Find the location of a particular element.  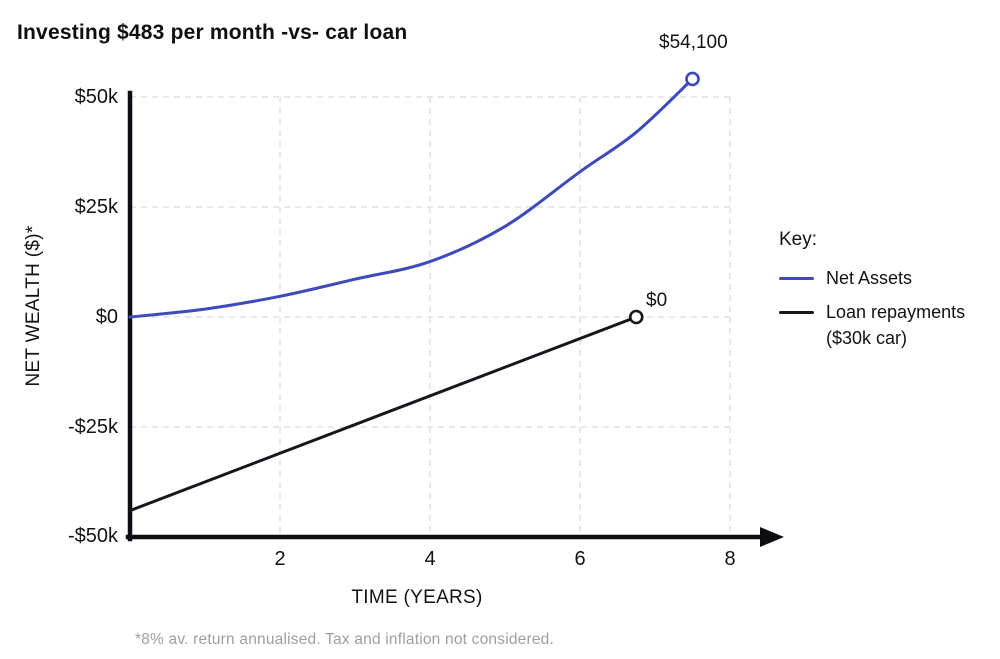

loan-end-value-label: $0 is located at coordinates (657, 300).